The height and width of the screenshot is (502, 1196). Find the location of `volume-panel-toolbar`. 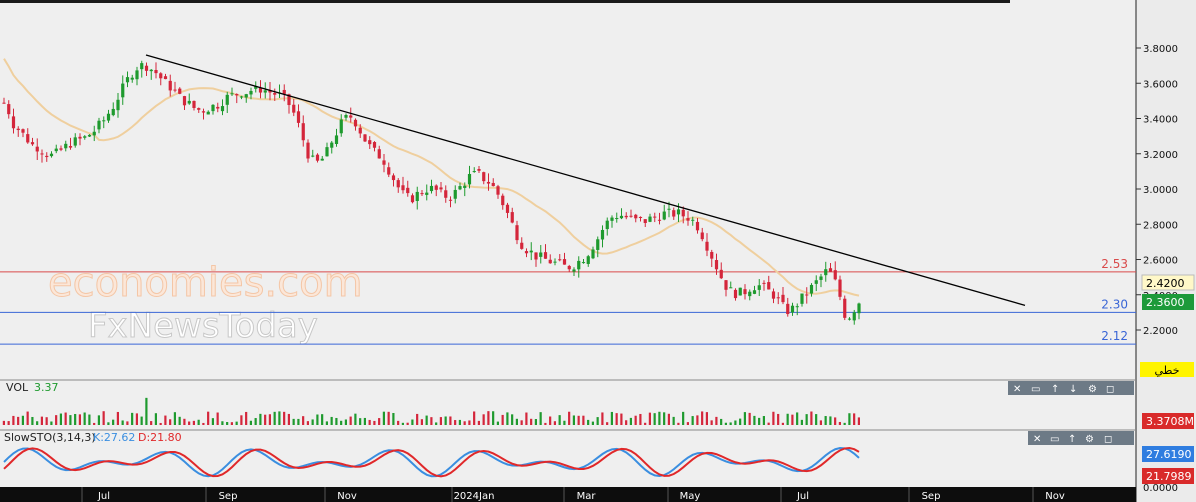

volume-panel-toolbar is located at coordinates (1071, 388).